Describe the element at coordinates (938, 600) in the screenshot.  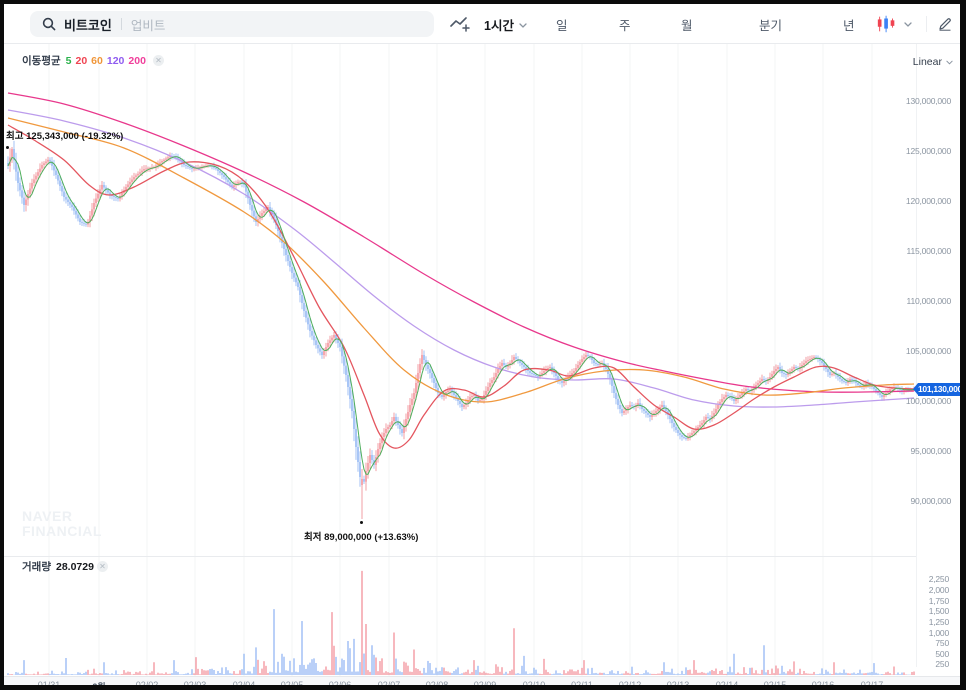
I see `volume-tick: 1,750` at that location.